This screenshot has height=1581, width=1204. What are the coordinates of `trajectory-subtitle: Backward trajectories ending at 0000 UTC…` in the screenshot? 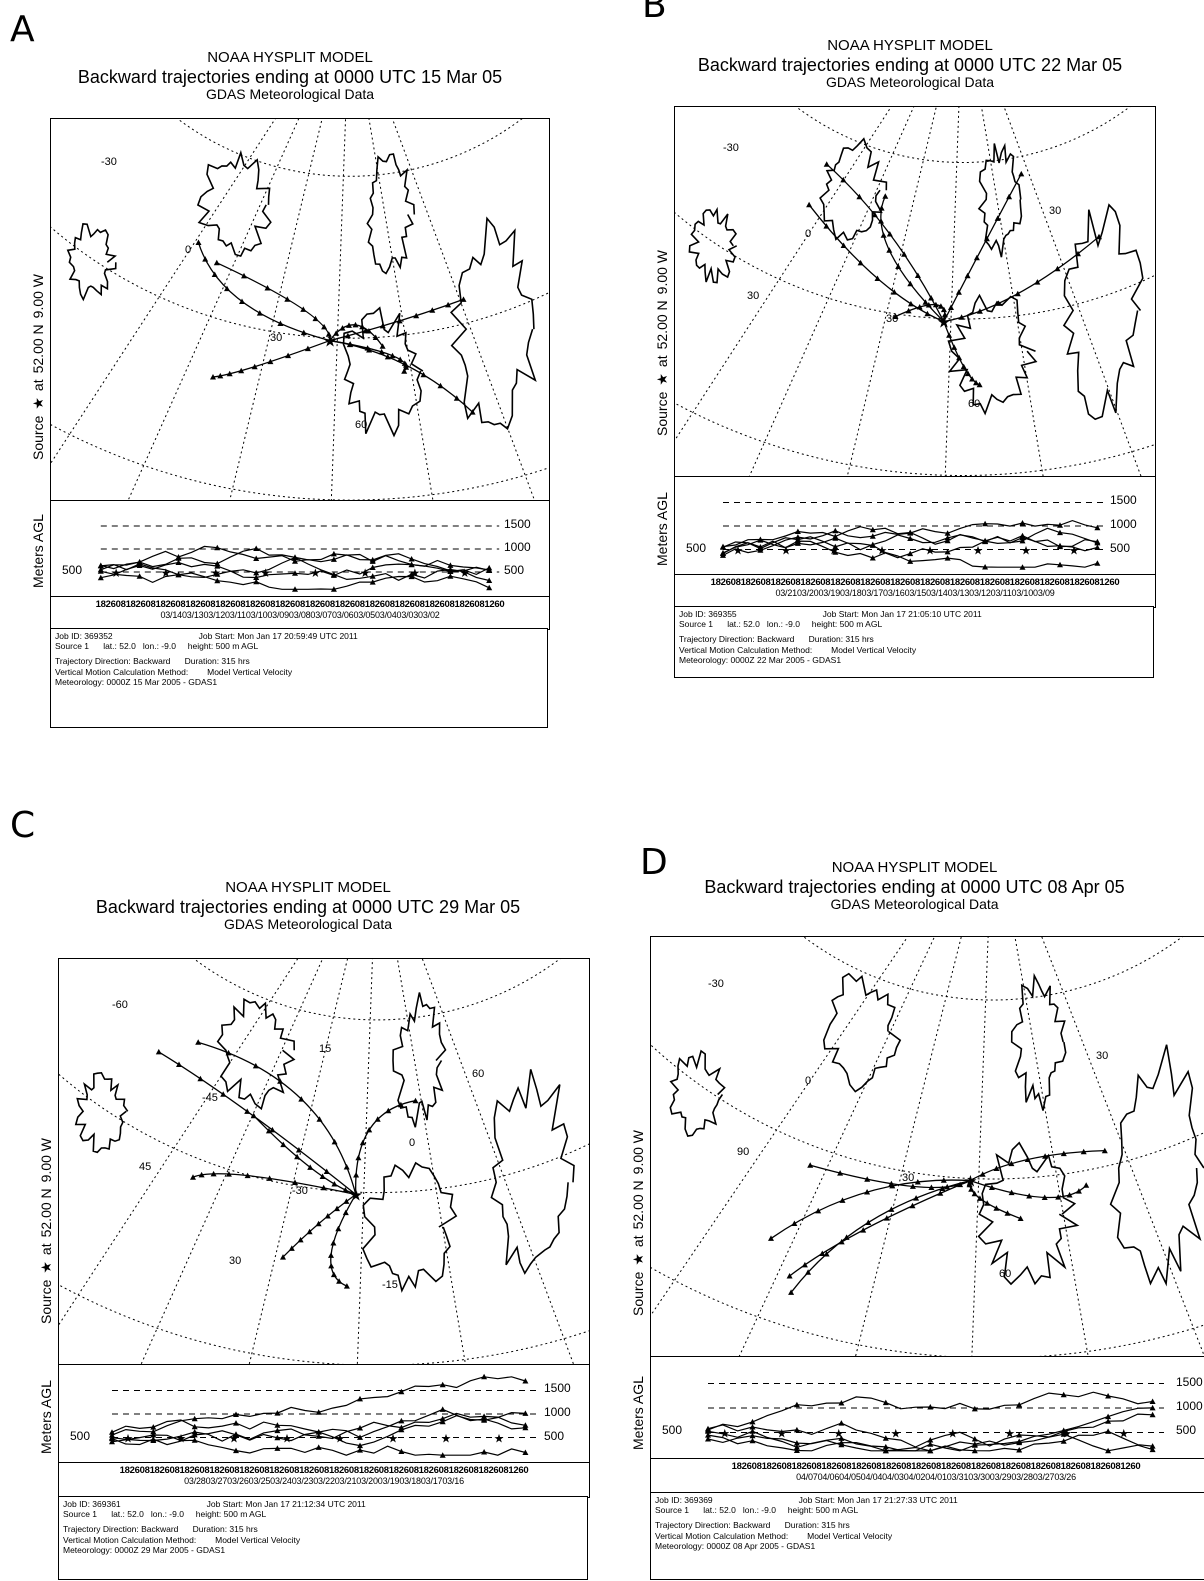 It's located at (910, 64).